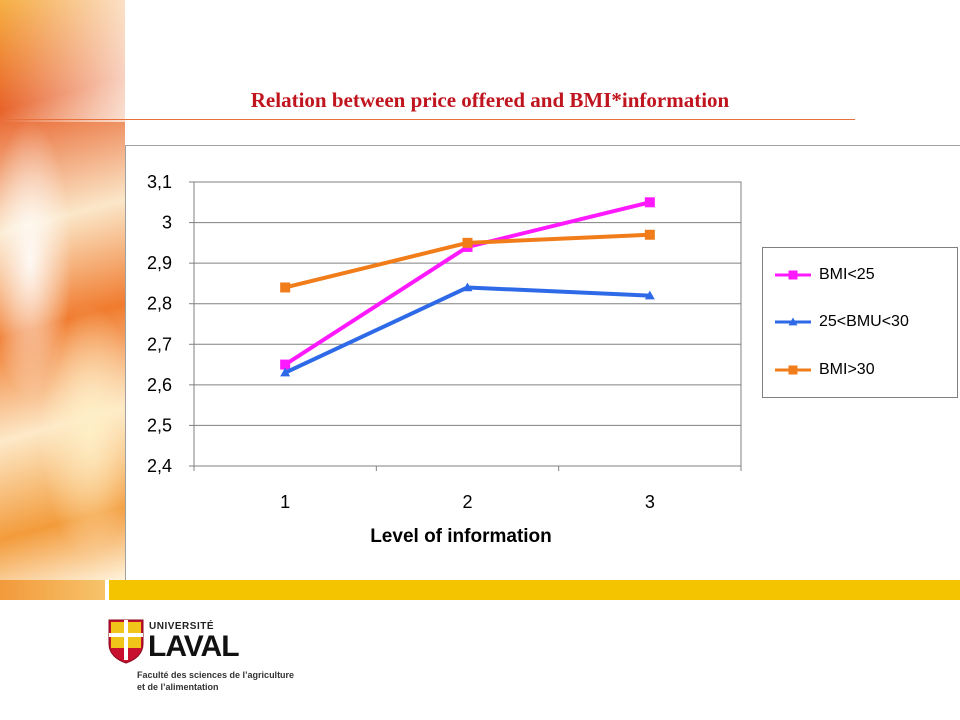 The width and height of the screenshot is (960, 720). Describe the element at coordinates (126, 641) in the screenshot. I see `crest-icon` at that location.